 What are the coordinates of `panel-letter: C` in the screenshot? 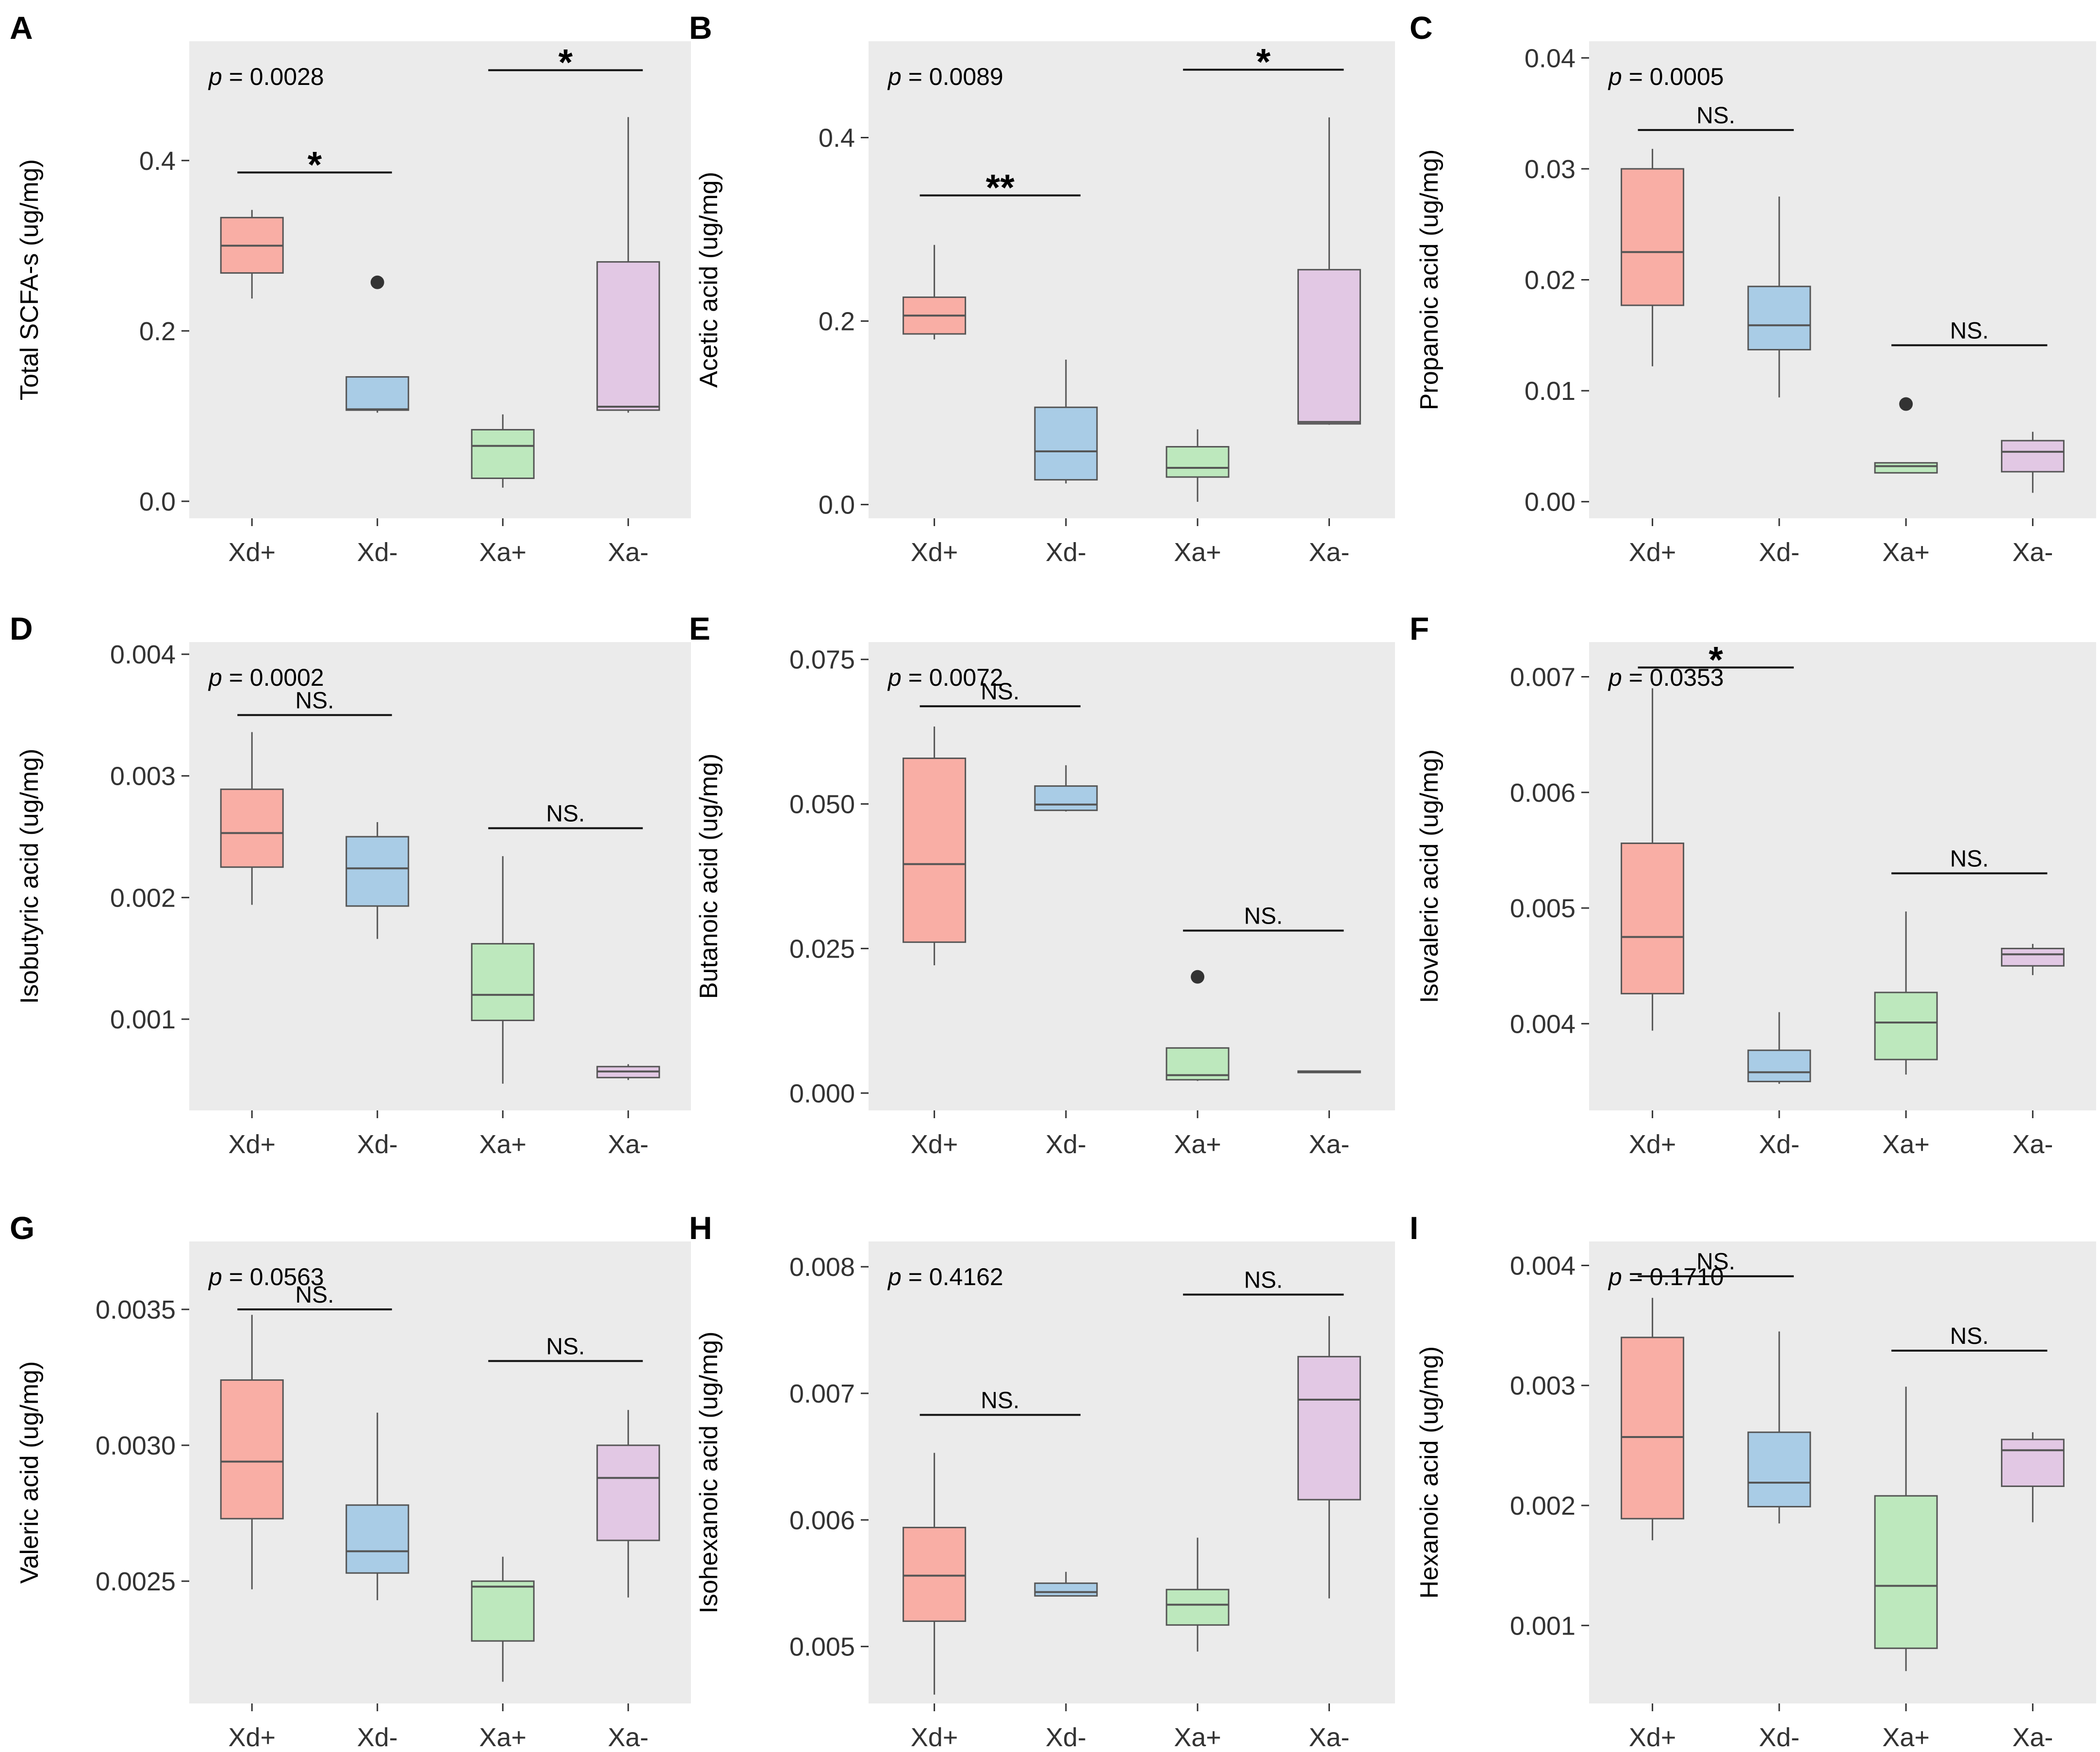 It's located at (1421, 28).